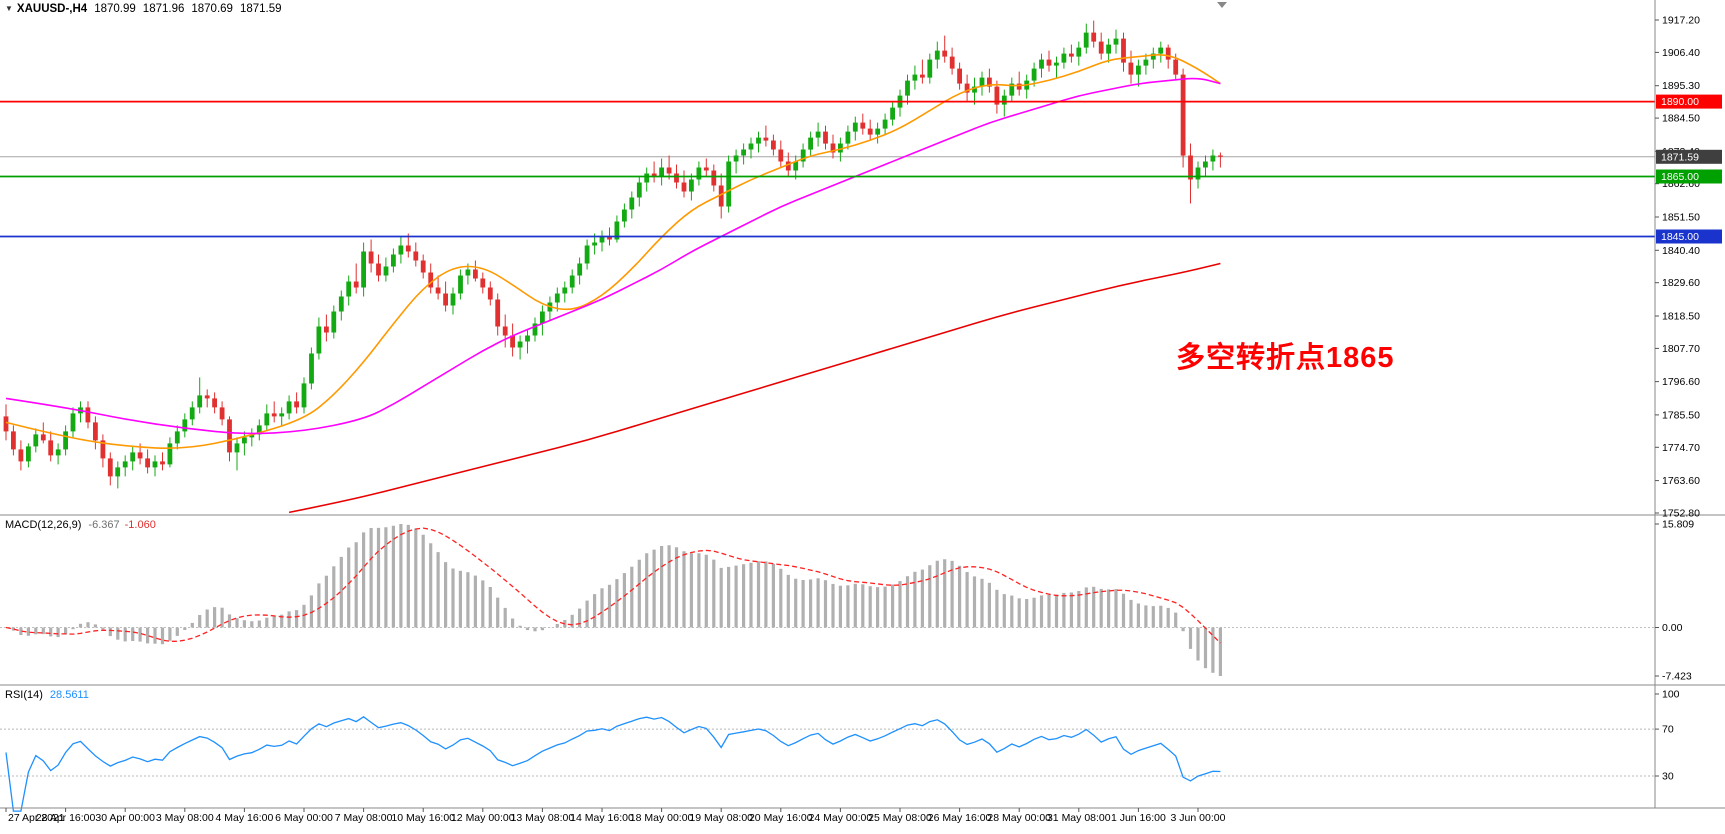 The height and width of the screenshot is (834, 1725). I want to click on ohlc-low: 1870.69, so click(212, 9).